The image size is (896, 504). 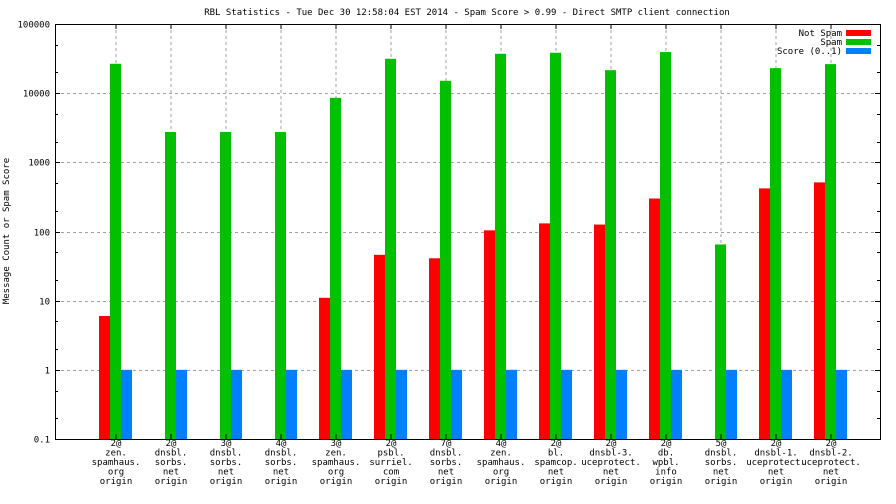 I want to click on x-tick-label-line: dnsbl-2., so click(x=830, y=454).